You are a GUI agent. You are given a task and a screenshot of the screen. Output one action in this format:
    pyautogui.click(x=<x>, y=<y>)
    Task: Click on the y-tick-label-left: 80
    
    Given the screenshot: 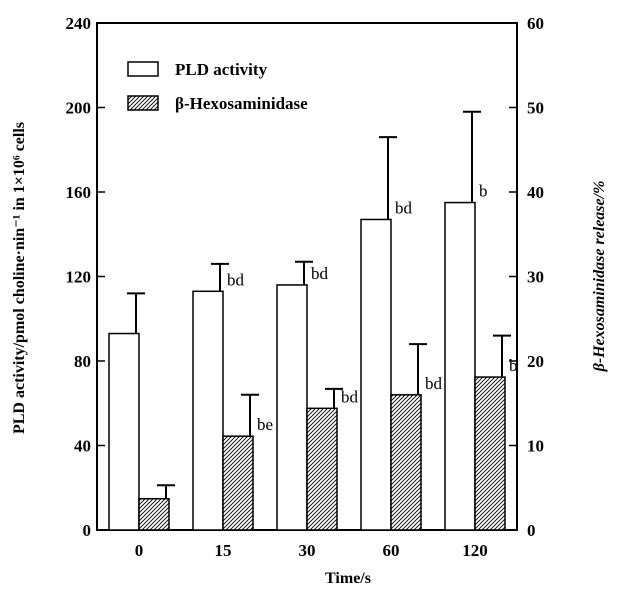 What is the action you would take?
    pyautogui.click(x=82, y=361)
    